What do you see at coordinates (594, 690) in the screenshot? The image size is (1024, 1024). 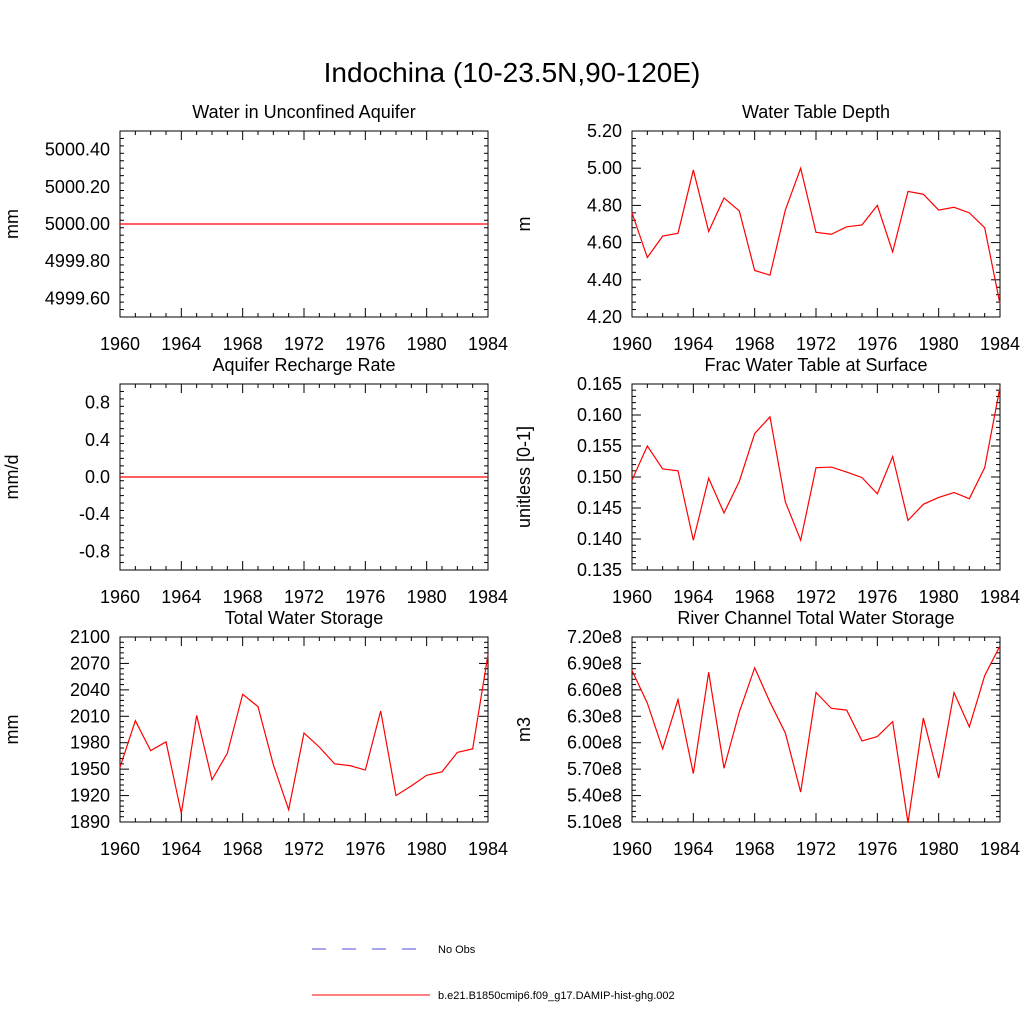 I see `y-tick-label: 6.60e8` at bounding box center [594, 690].